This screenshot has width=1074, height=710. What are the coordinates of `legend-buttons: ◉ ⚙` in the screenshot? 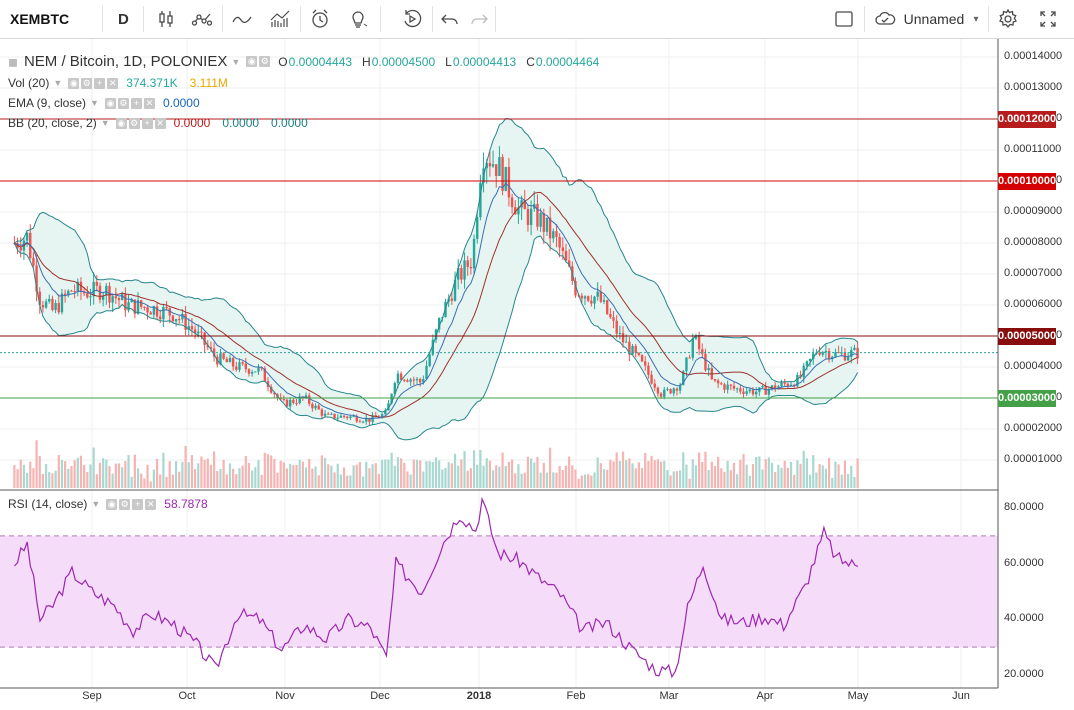 It's located at (258, 61).